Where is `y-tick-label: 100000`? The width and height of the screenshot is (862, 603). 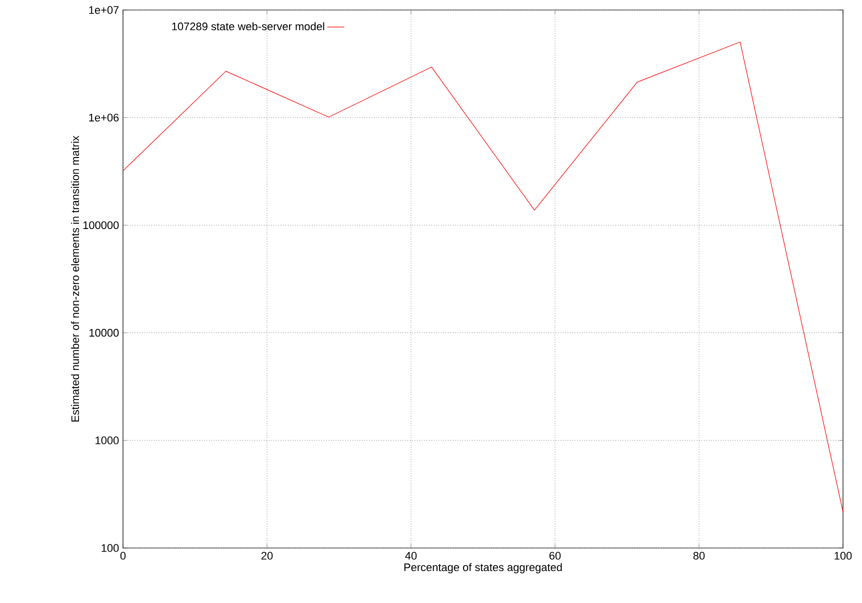 y-tick-label: 100000 is located at coordinates (101, 225).